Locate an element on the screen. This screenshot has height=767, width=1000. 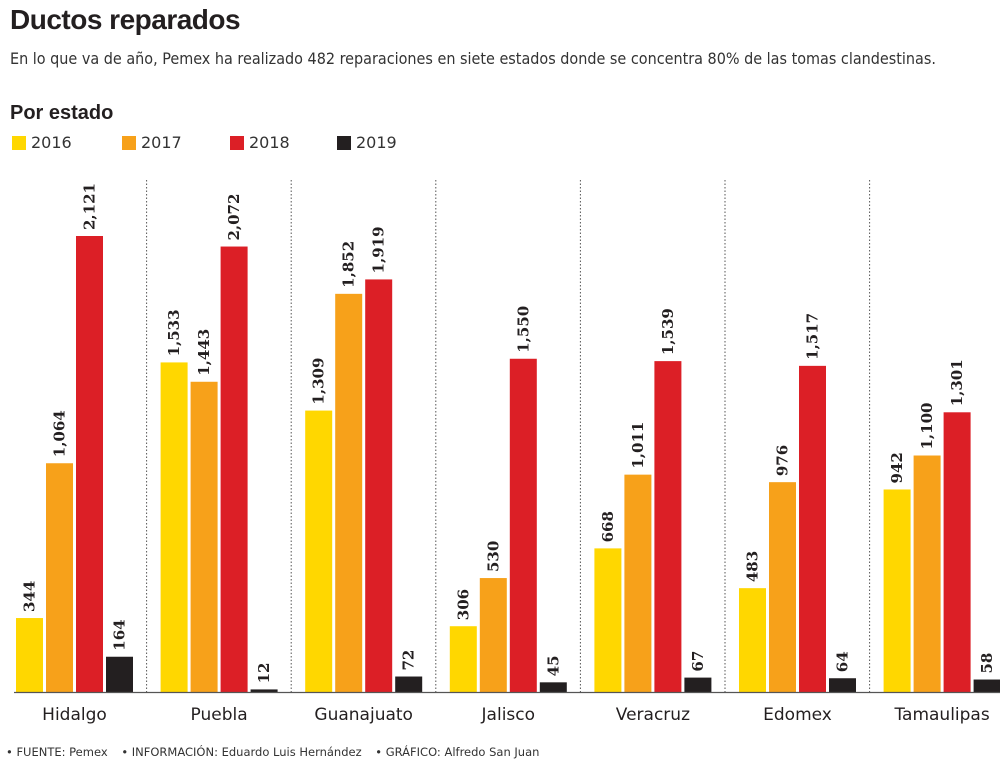
data-label: 2,121 is located at coordinates (90, 206).